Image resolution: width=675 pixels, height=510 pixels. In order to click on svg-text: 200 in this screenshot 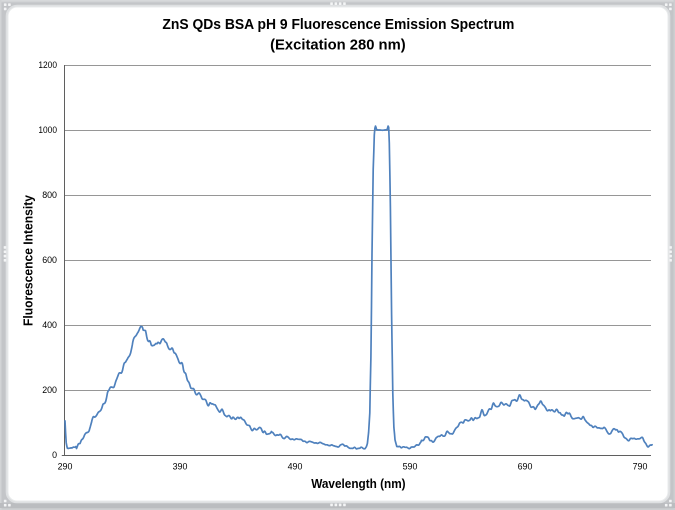, I will do `click(49, 390)`.